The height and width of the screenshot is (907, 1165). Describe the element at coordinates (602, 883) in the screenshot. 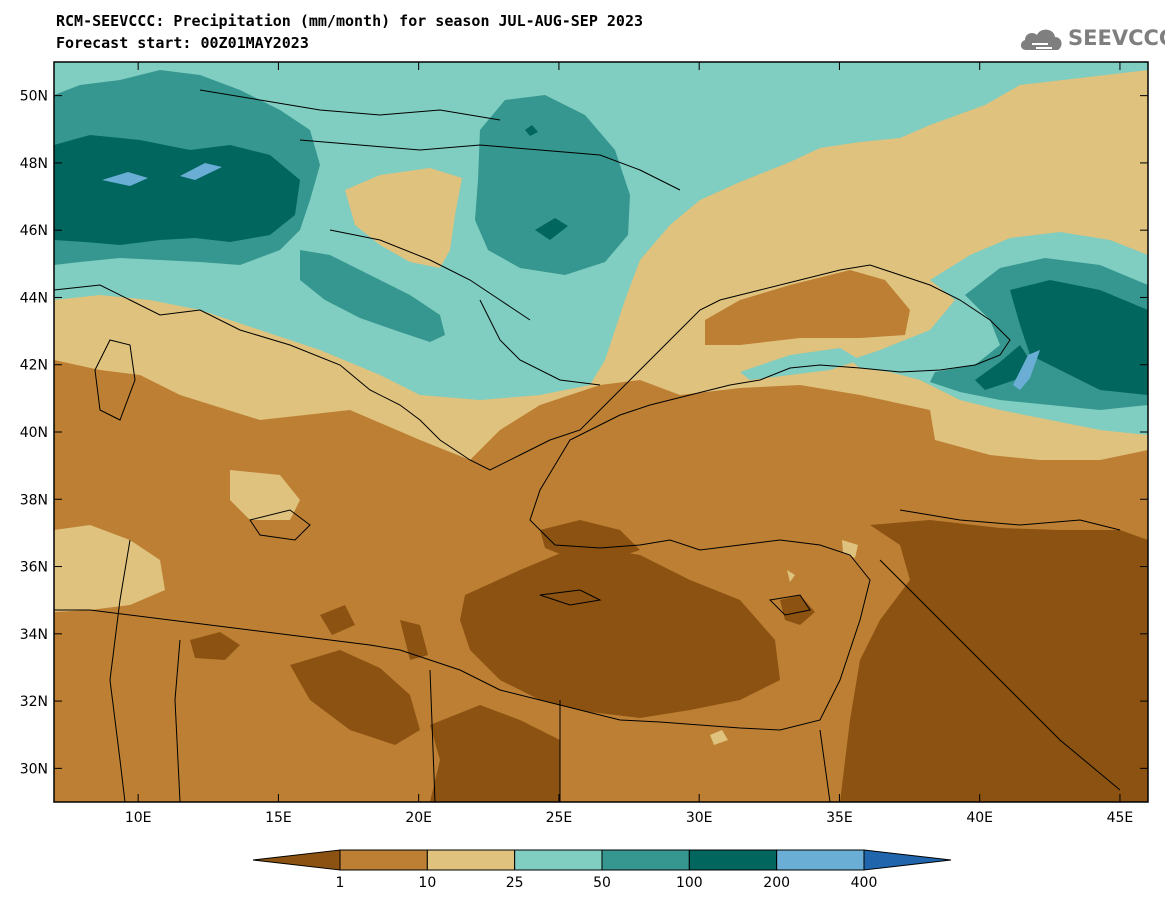

I see `legend-label: 50` at that location.